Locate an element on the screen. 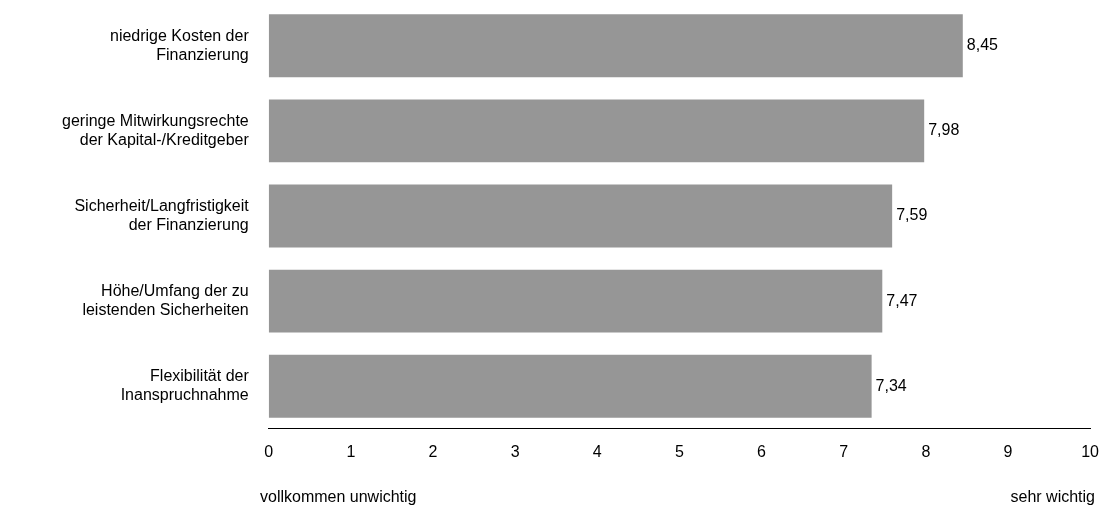  x-tick-label: 2 is located at coordinates (433, 451).